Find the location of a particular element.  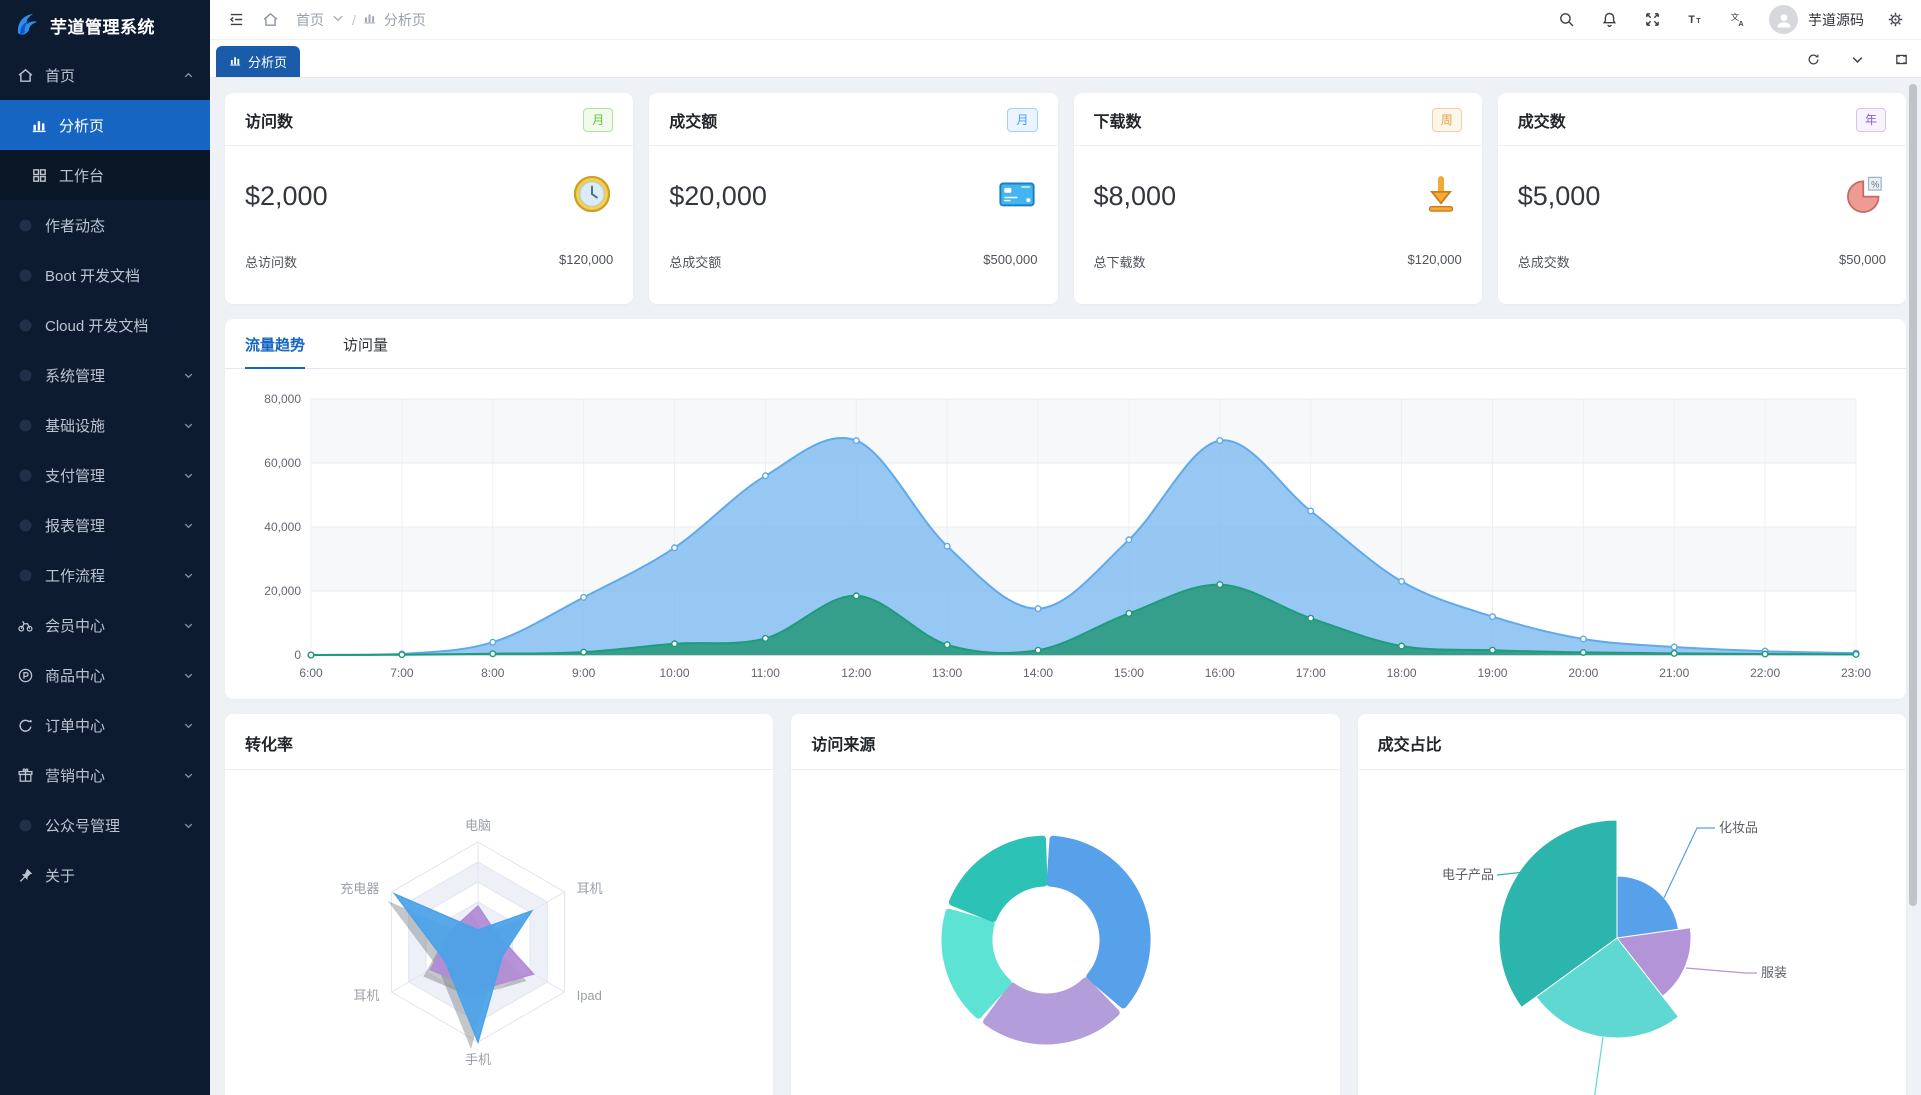

breadcrumb-home-icon is located at coordinates (270, 20).